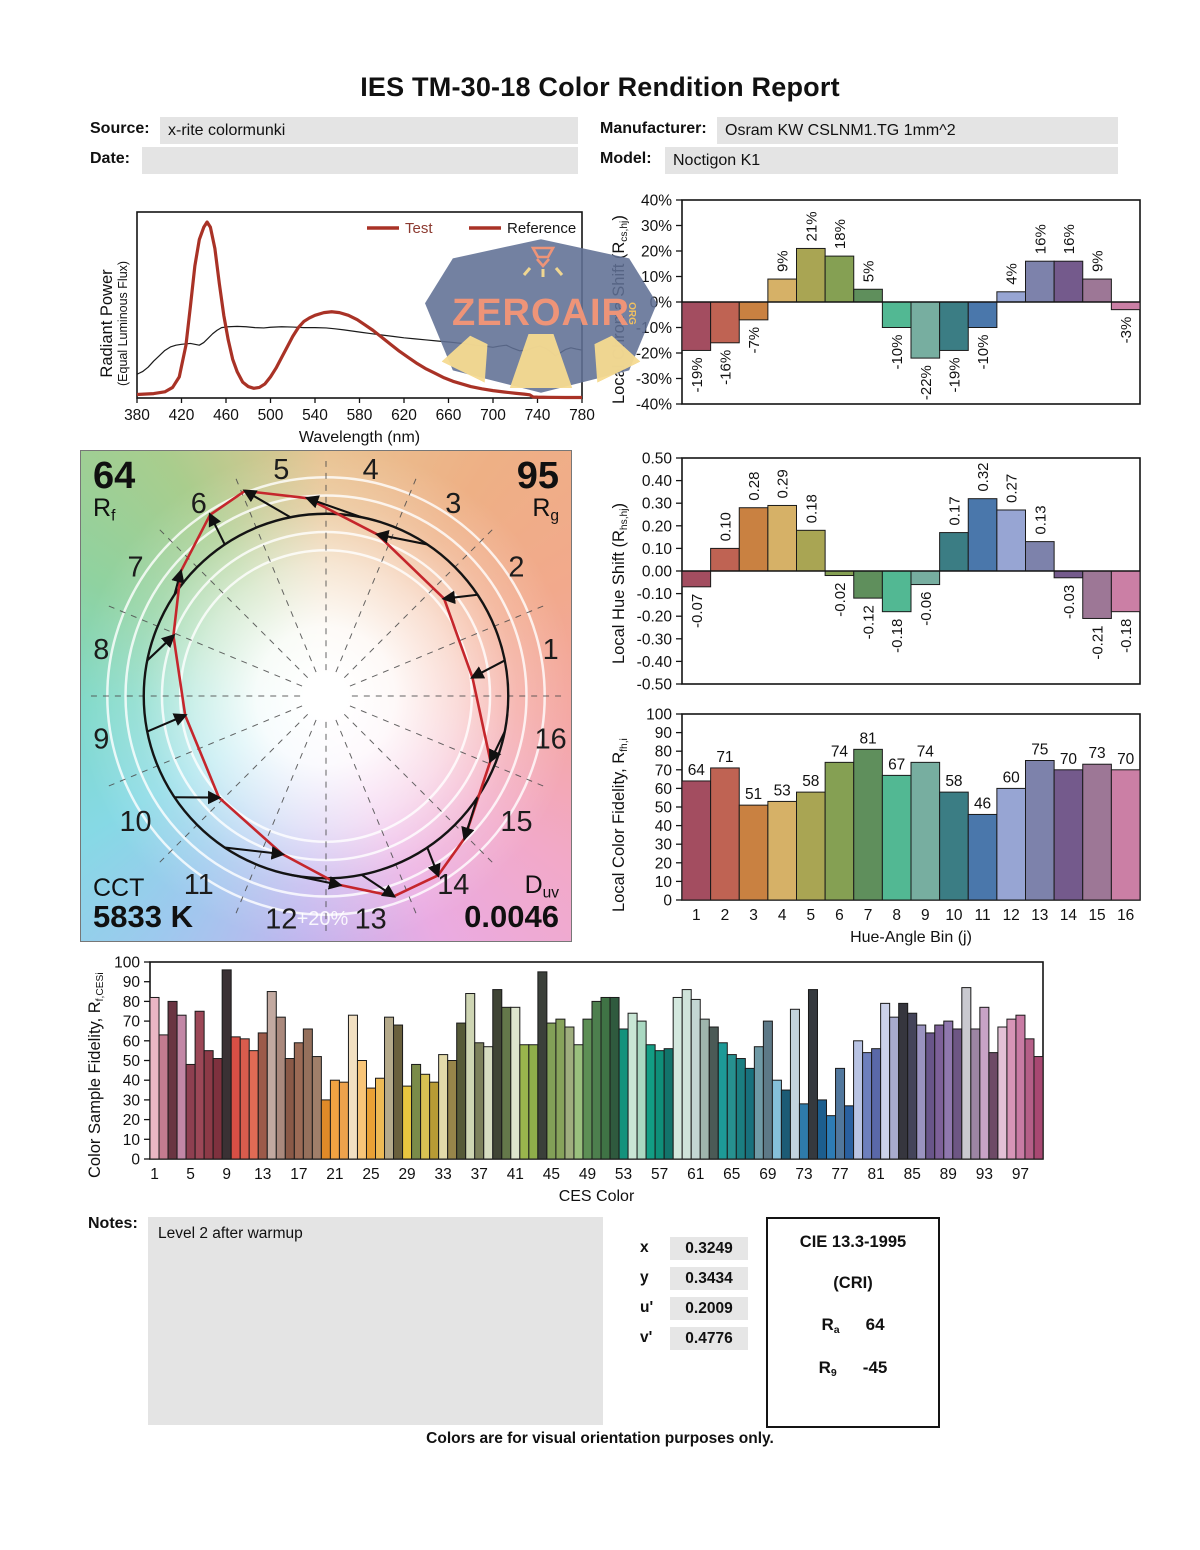  Describe the element at coordinates (954, 510) in the screenshot. I see `bar-value-label: 0.17` at that location.